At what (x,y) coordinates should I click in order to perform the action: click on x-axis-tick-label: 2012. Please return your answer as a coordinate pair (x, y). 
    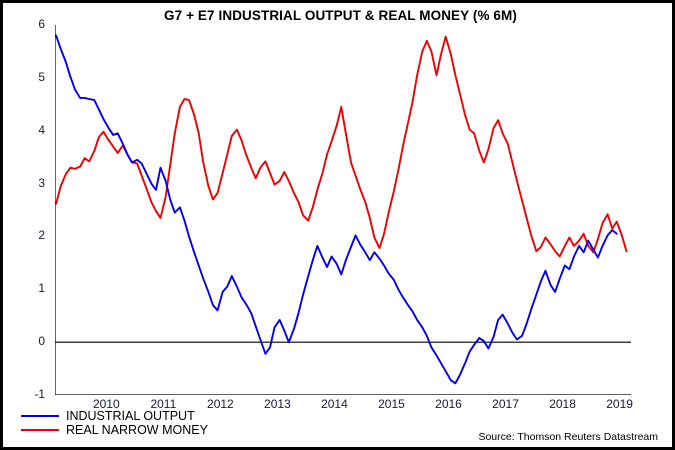
    Looking at the image, I should click on (220, 404).